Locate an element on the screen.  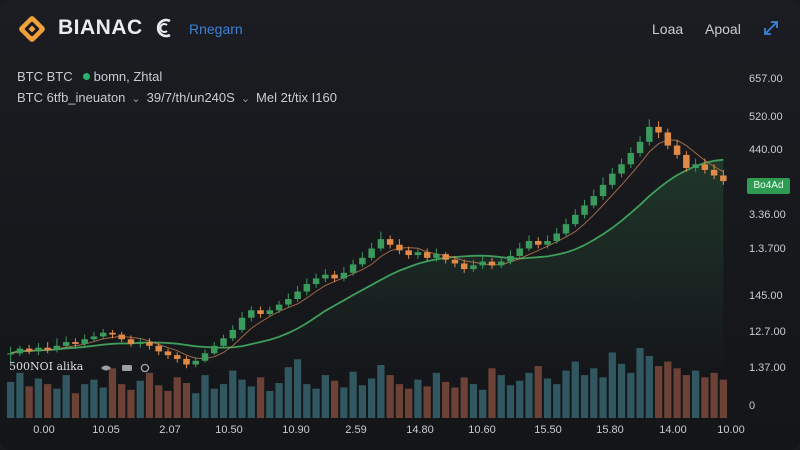
expand-icon is located at coordinates (771, 28).